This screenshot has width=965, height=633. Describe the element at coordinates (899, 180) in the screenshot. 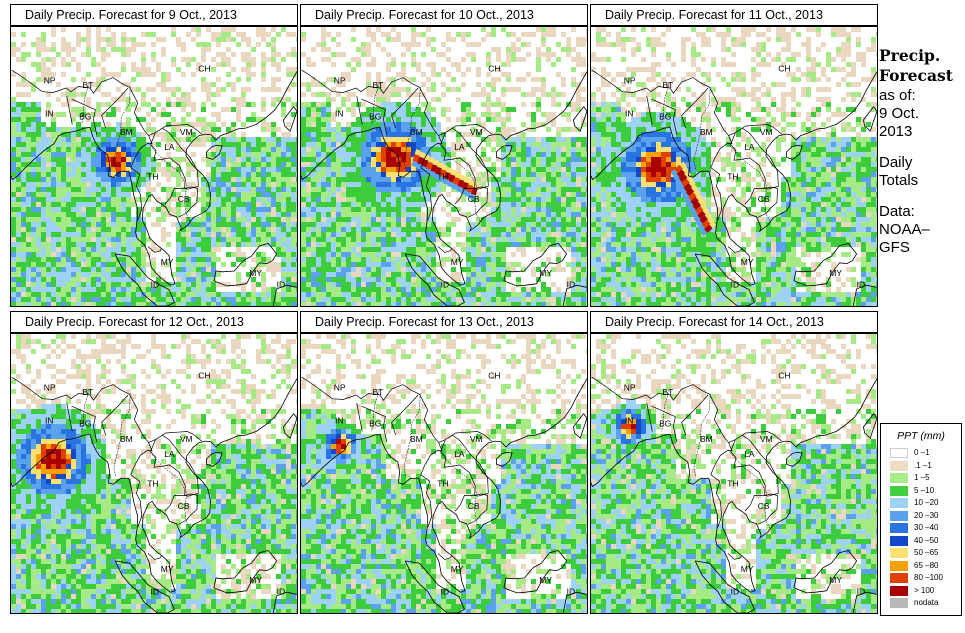

I see `side-daily-line2: Totals` at that location.